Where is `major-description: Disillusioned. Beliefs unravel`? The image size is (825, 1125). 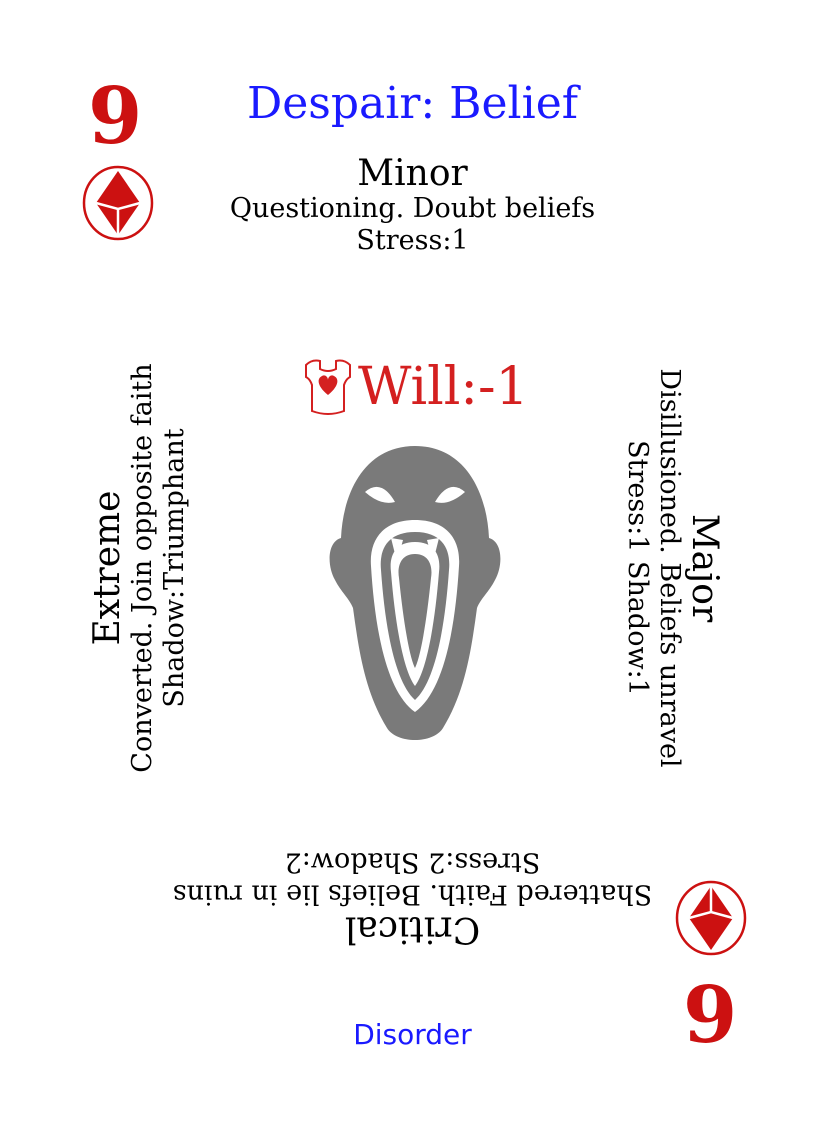
major-description: Disillusioned. Beliefs unravel is located at coordinates (670, 568).